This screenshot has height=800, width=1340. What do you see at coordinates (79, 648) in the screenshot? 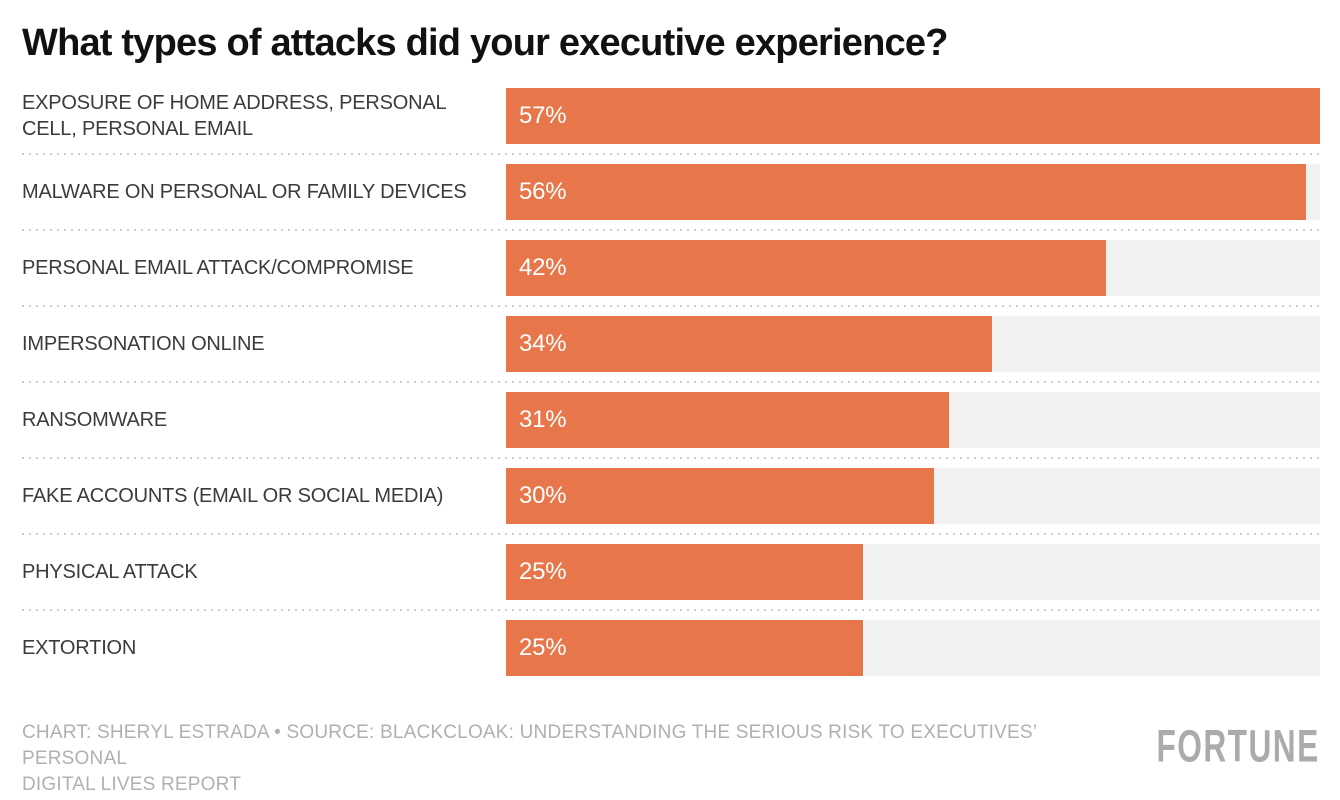
I see `bar-label: EXTORTION` at bounding box center [79, 648].